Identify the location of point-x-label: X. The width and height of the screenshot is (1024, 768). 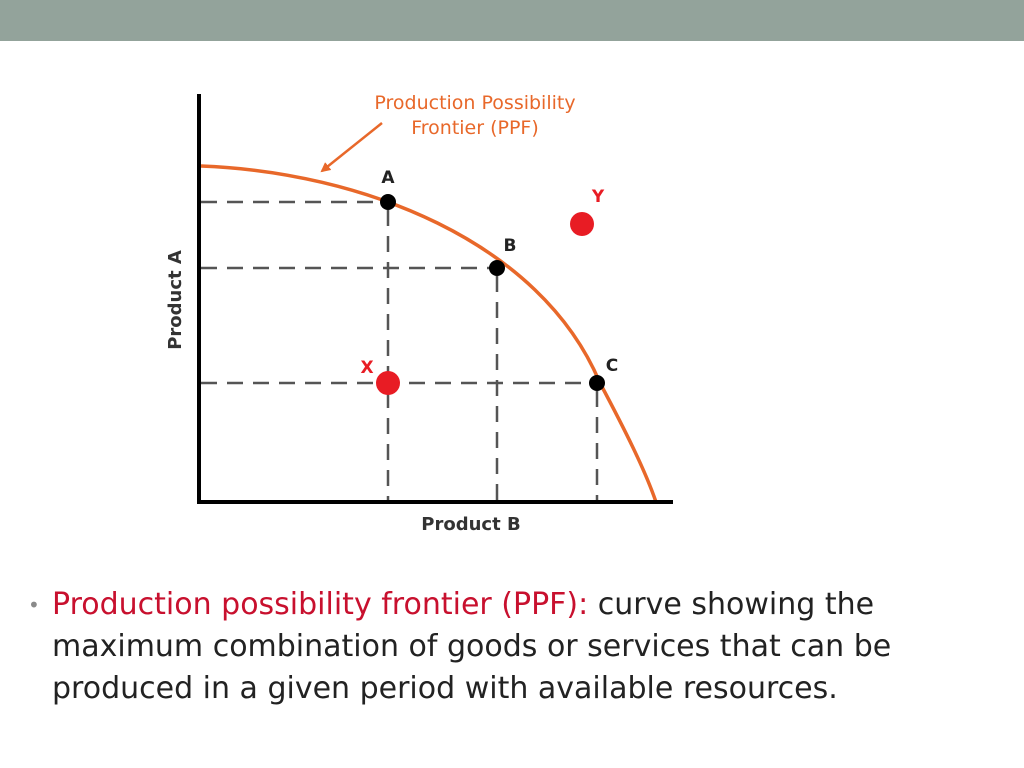
(366, 368).